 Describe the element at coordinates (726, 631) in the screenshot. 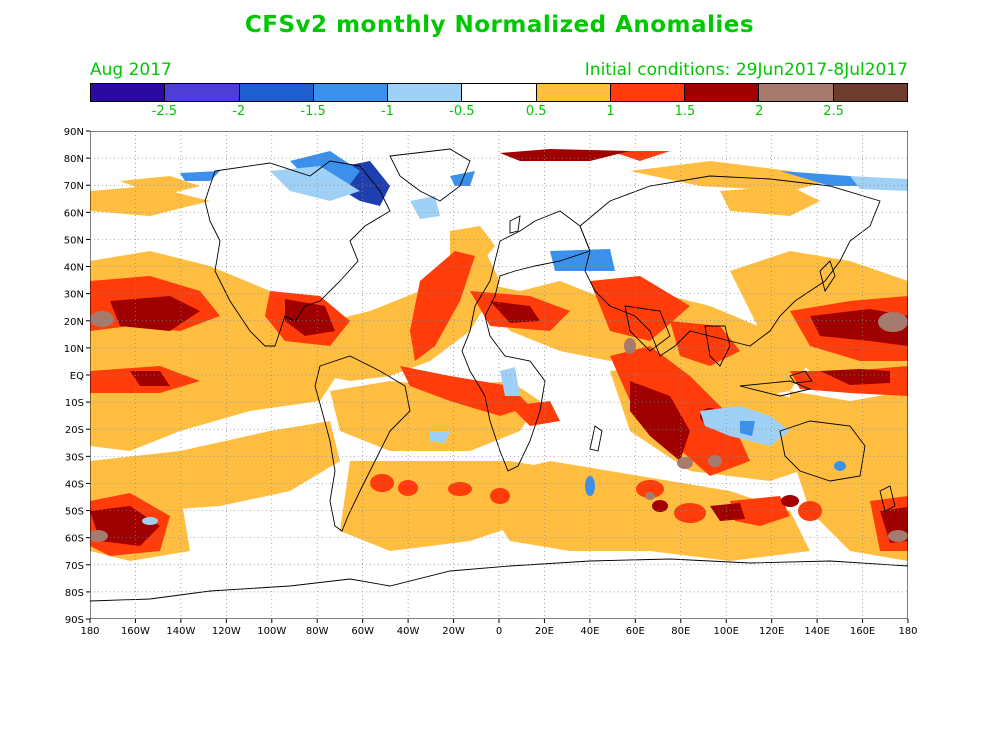

I see `lon-tick-label: 100E` at that location.